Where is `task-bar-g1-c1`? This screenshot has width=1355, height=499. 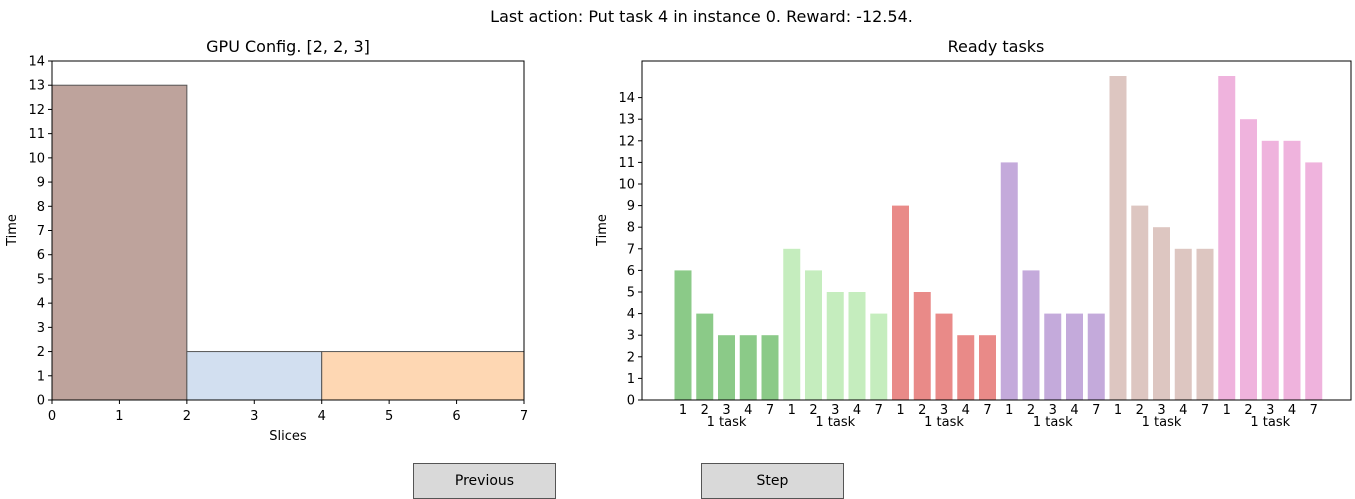 task-bar-g1-c1 is located at coordinates (813, 335).